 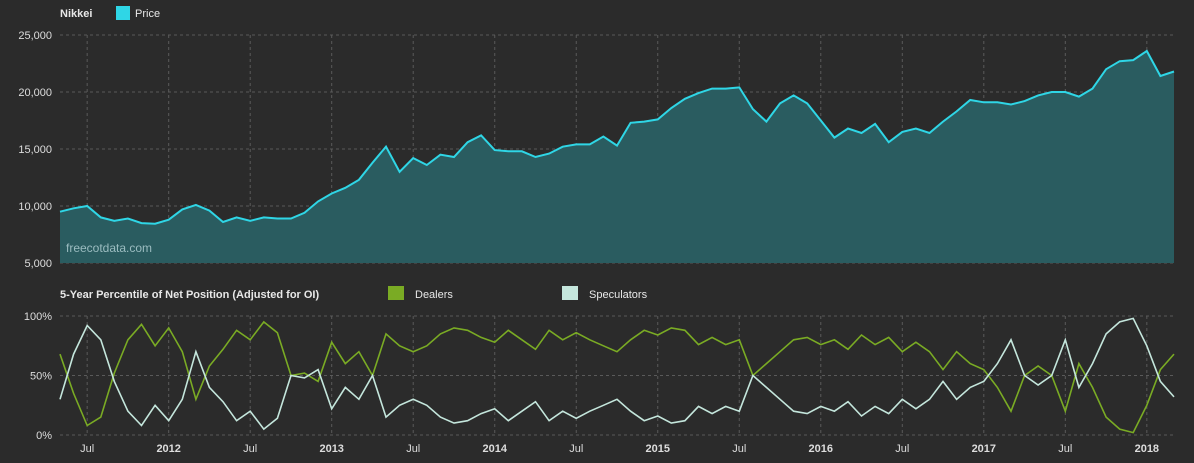 I want to click on price-legend-label: Price, so click(x=147, y=14).